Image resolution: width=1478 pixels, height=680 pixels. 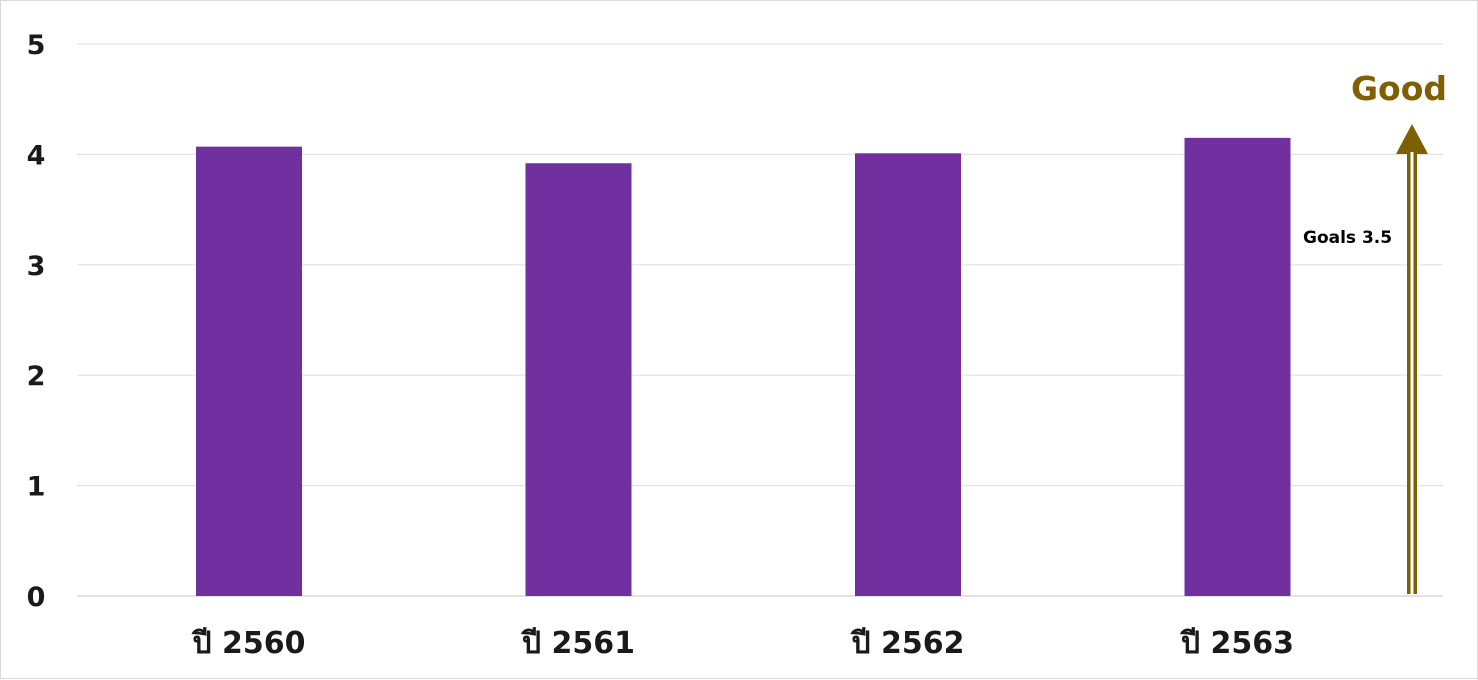 What do you see at coordinates (1236, 643) in the screenshot?
I see `x-category-label: ปี 2563` at bounding box center [1236, 643].